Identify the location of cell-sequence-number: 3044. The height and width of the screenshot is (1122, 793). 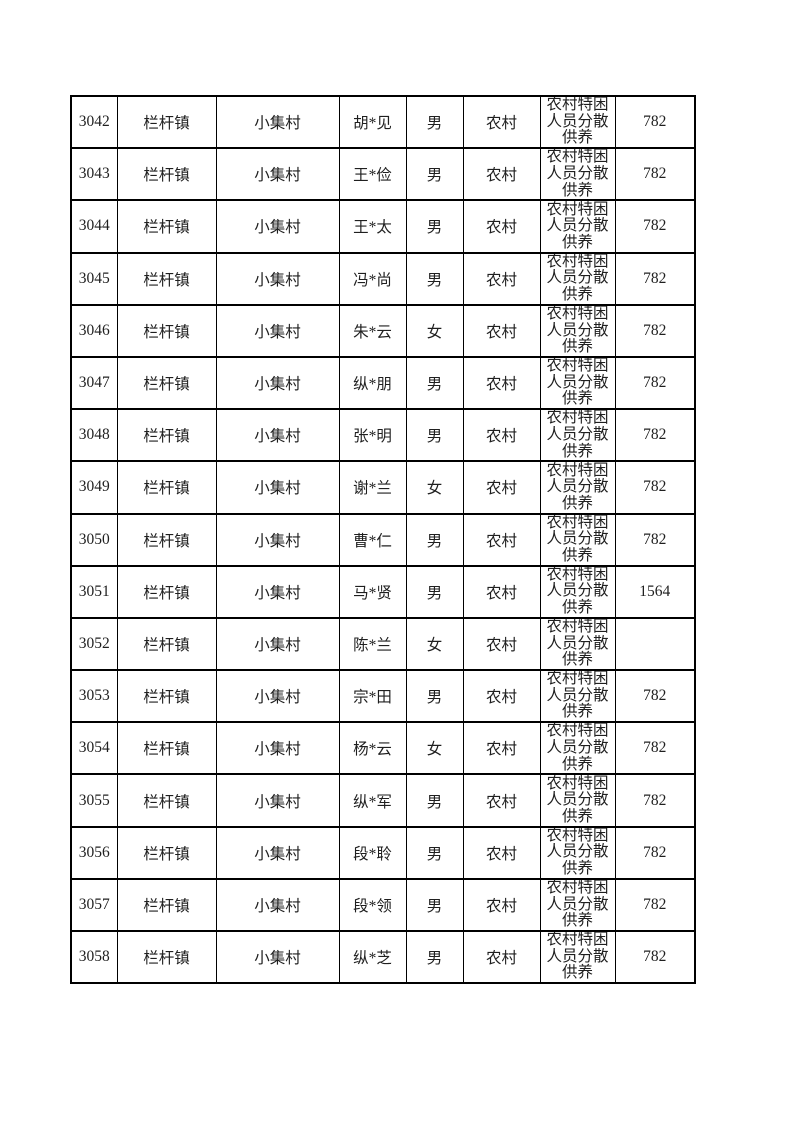
(94, 226).